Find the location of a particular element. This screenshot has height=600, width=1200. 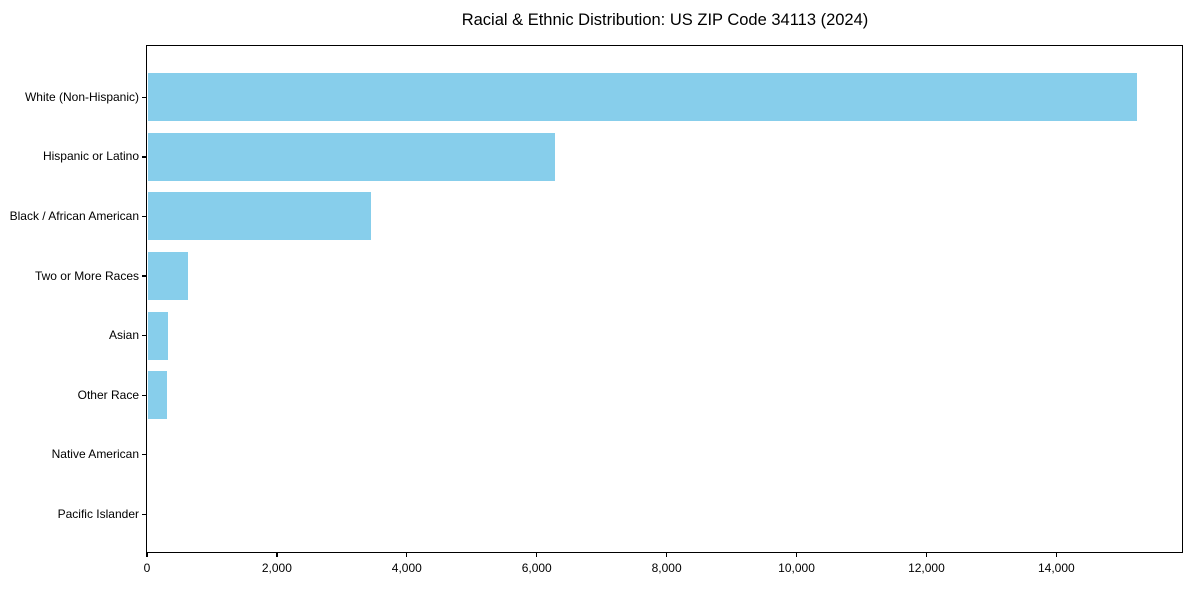

x-tick-label-0: 0 is located at coordinates (147, 568).